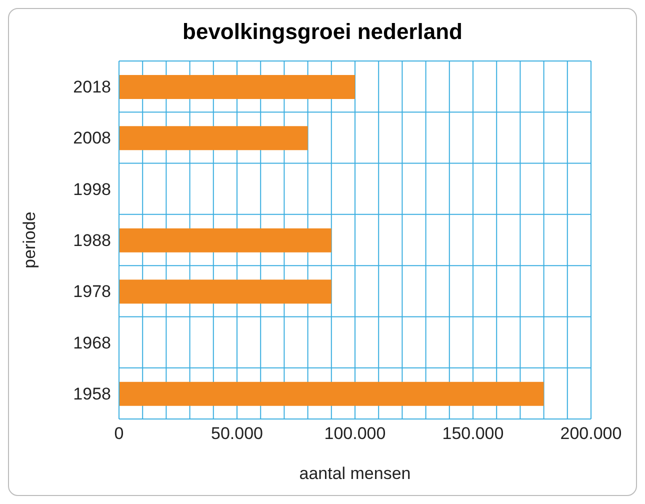  Describe the element at coordinates (92, 240) in the screenshot. I see `y-tick-label: 1988` at that location.